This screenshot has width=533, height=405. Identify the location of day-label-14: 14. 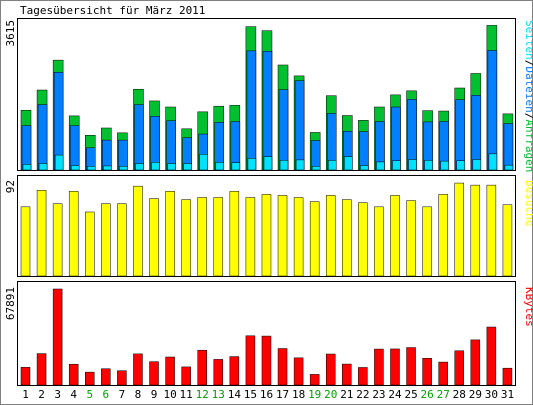
(235, 394).